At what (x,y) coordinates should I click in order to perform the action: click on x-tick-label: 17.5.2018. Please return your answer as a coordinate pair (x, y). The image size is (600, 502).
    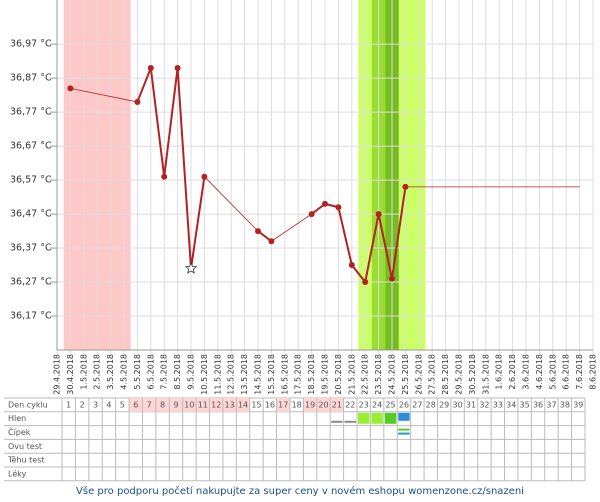
    Looking at the image, I should click on (298, 374).